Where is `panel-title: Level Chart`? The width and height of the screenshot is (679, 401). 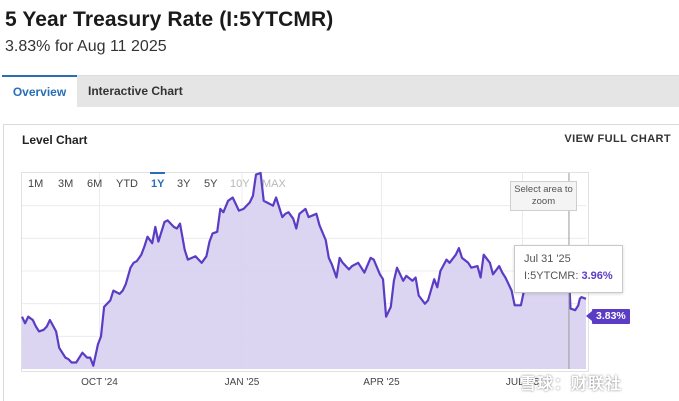
panel-title: Level Chart is located at coordinates (55, 140).